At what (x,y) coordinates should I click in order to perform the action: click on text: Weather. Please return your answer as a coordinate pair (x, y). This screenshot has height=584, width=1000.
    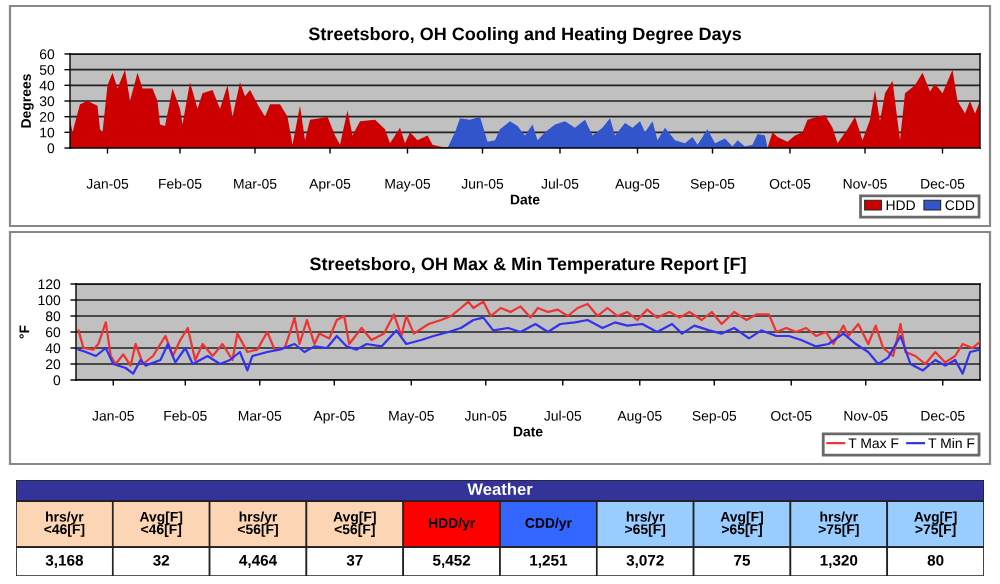
    Looking at the image, I should click on (500, 489).